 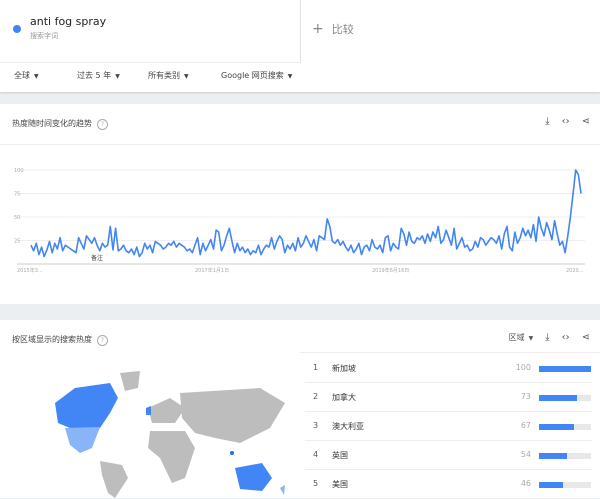 What do you see at coordinates (60, 340) in the screenshot?
I see `card-title: 按区域显示的搜索热度?` at bounding box center [60, 340].